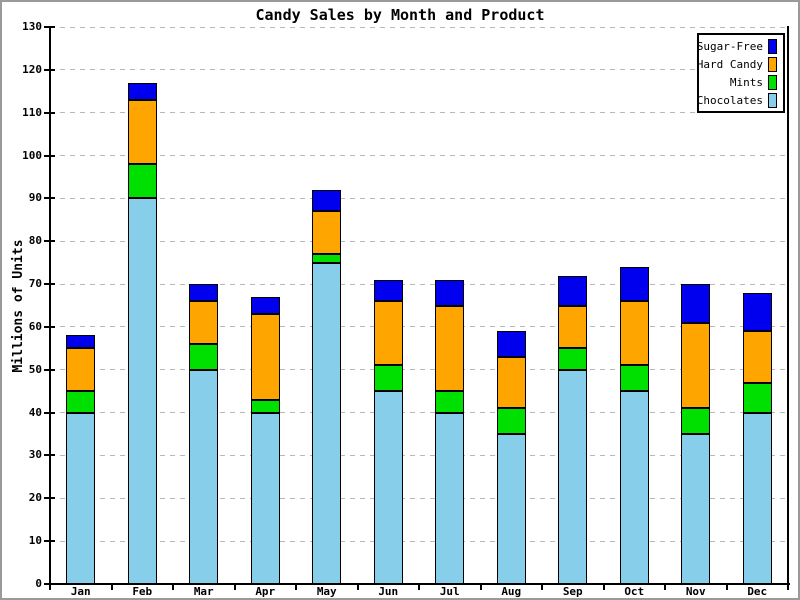 Image resolution: width=800 pixels, height=600 pixels. Describe the element at coordinates (695, 591) in the screenshot. I see `x-tick-label: Nov` at that location.